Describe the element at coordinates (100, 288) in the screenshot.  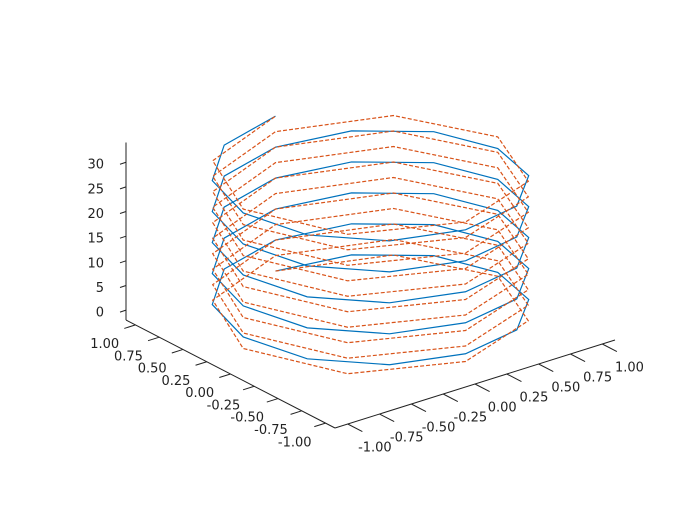
I see `z-tick-label: 5` at that location.